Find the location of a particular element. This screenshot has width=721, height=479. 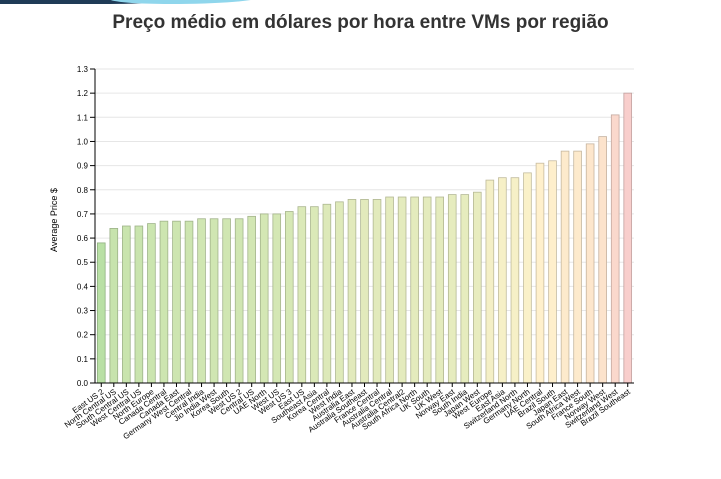

y-tick-label: 1.3 is located at coordinates (83, 69).